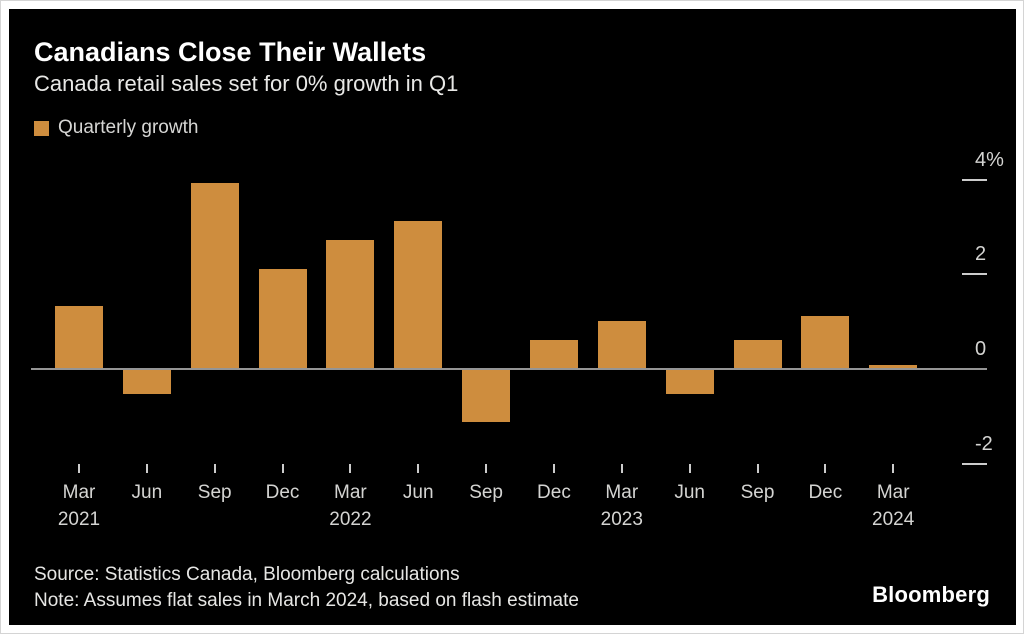  I want to click on x-label-mar-2022: Mar, so click(350, 492).